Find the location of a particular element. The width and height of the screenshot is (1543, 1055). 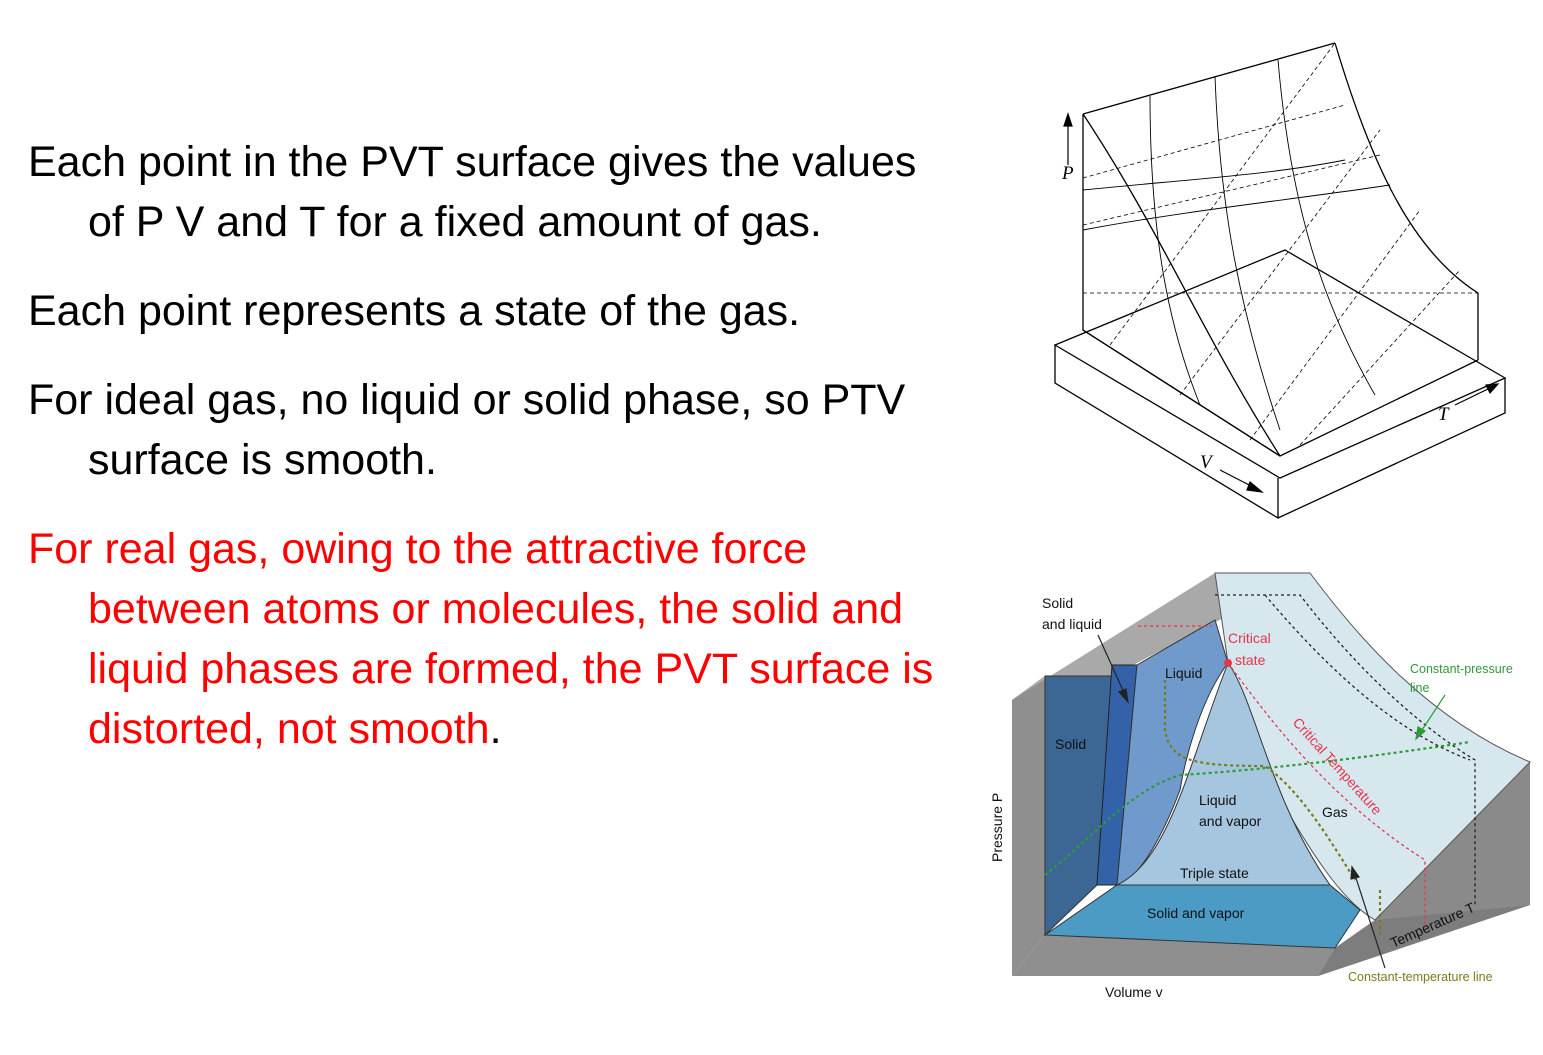

label-constant-temperature: Constant-temperature line is located at coordinates (1420, 977).